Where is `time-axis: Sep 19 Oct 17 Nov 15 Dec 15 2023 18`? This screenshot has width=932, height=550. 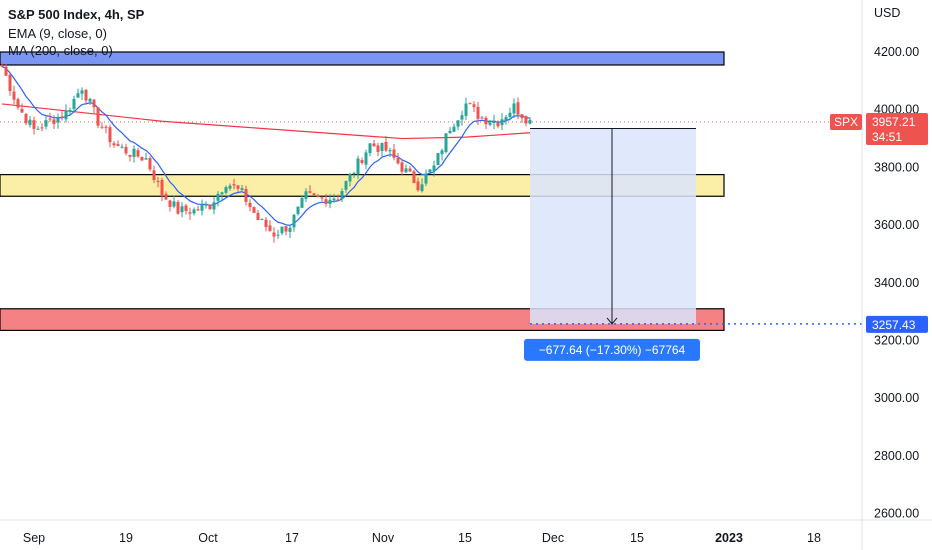 time-axis: Sep 19 Oct 17 Nov 15 Dec 15 2023 18 is located at coordinates (422, 538).